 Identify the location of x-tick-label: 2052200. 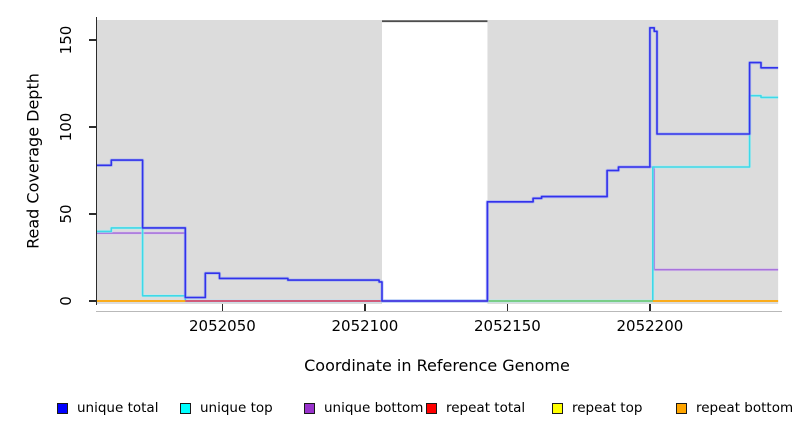
(650, 326).